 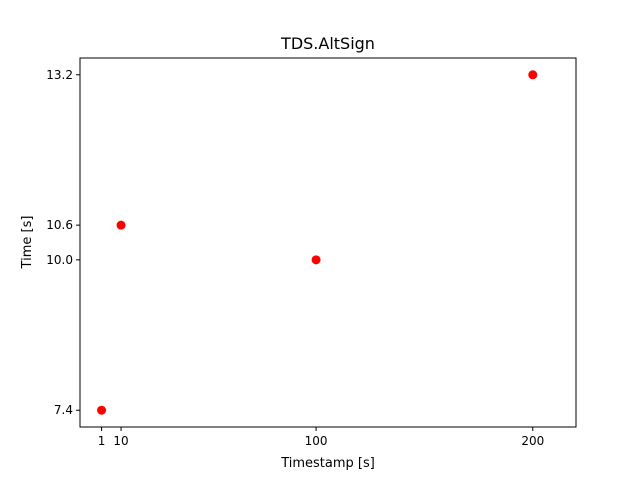 What do you see at coordinates (59, 260) in the screenshot?
I see `y-tick-label: 10.0` at bounding box center [59, 260].